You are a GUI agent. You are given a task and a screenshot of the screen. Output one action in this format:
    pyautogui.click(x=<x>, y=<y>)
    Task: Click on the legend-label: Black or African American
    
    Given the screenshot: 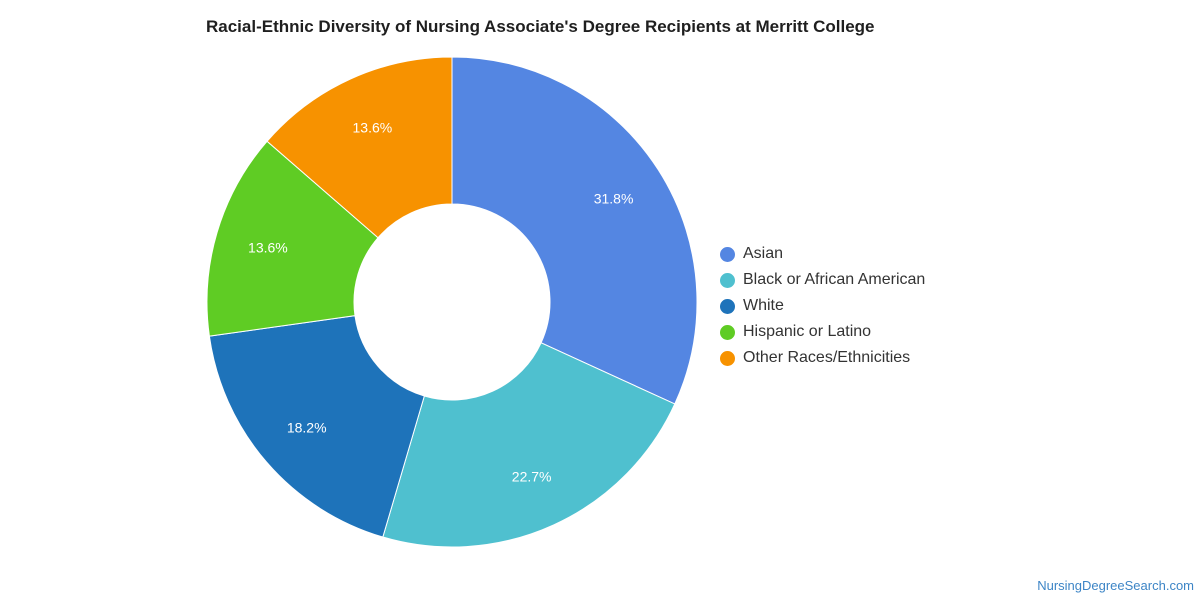 What is the action you would take?
    pyautogui.click(x=834, y=279)
    